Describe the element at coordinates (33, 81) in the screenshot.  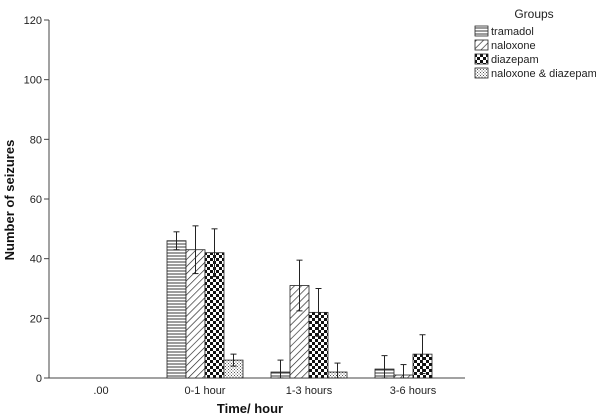
I see `y-tick-label: 100` at that location.